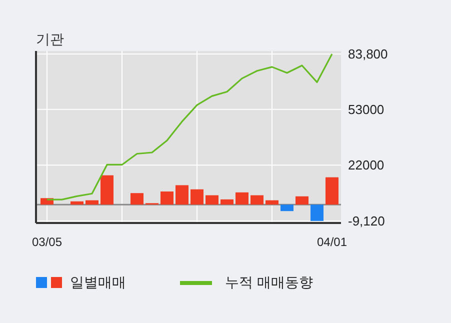 Image resolution: width=451 pixels, height=323 pixels. What do you see at coordinates (332, 242) in the screenshot?
I see `x-tick-label: 04/01` at bounding box center [332, 242].